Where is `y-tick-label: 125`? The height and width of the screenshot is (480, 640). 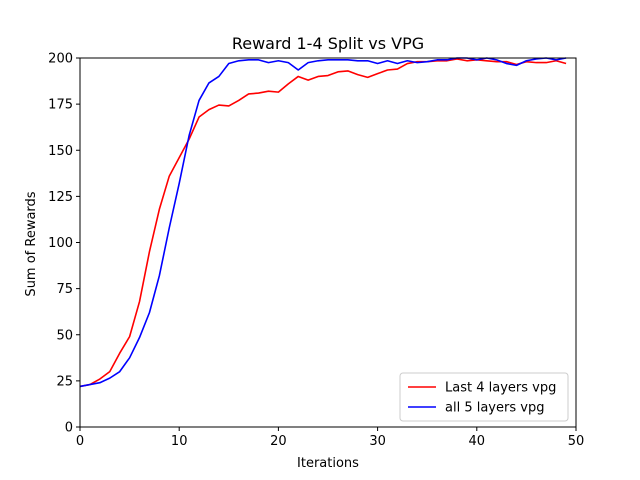
y-tick-label: 125 is located at coordinates (60, 197).